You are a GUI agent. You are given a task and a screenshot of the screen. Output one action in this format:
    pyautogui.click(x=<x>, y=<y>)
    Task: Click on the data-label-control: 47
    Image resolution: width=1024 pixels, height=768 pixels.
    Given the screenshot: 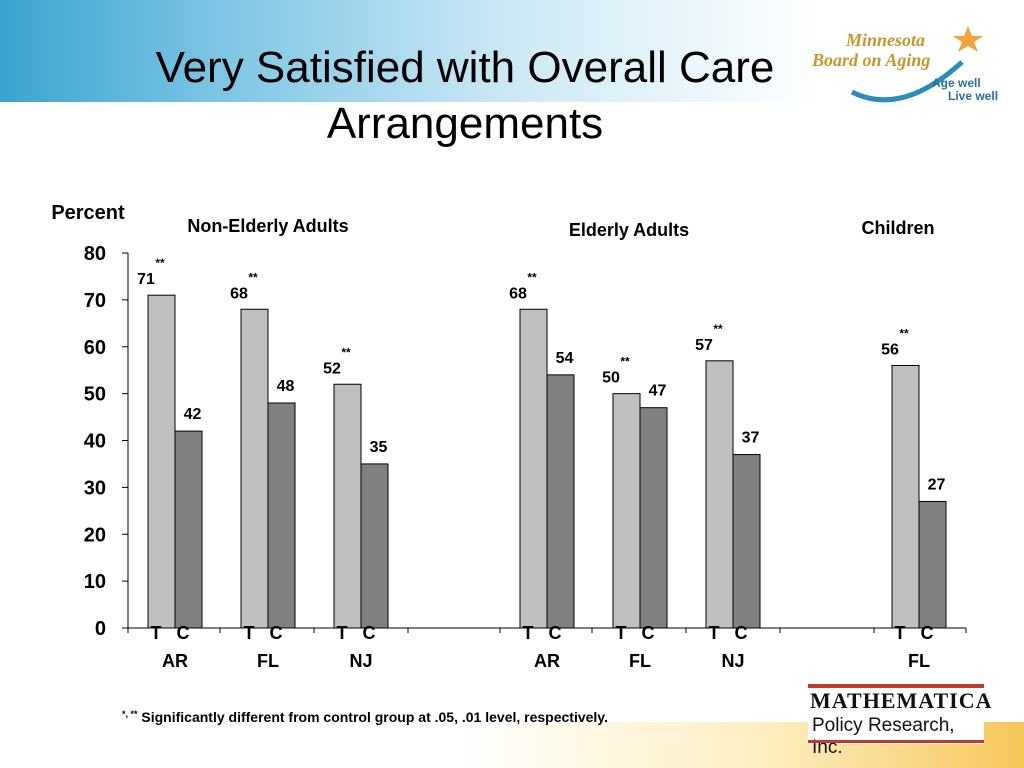 What is the action you would take?
    pyautogui.click(x=658, y=391)
    